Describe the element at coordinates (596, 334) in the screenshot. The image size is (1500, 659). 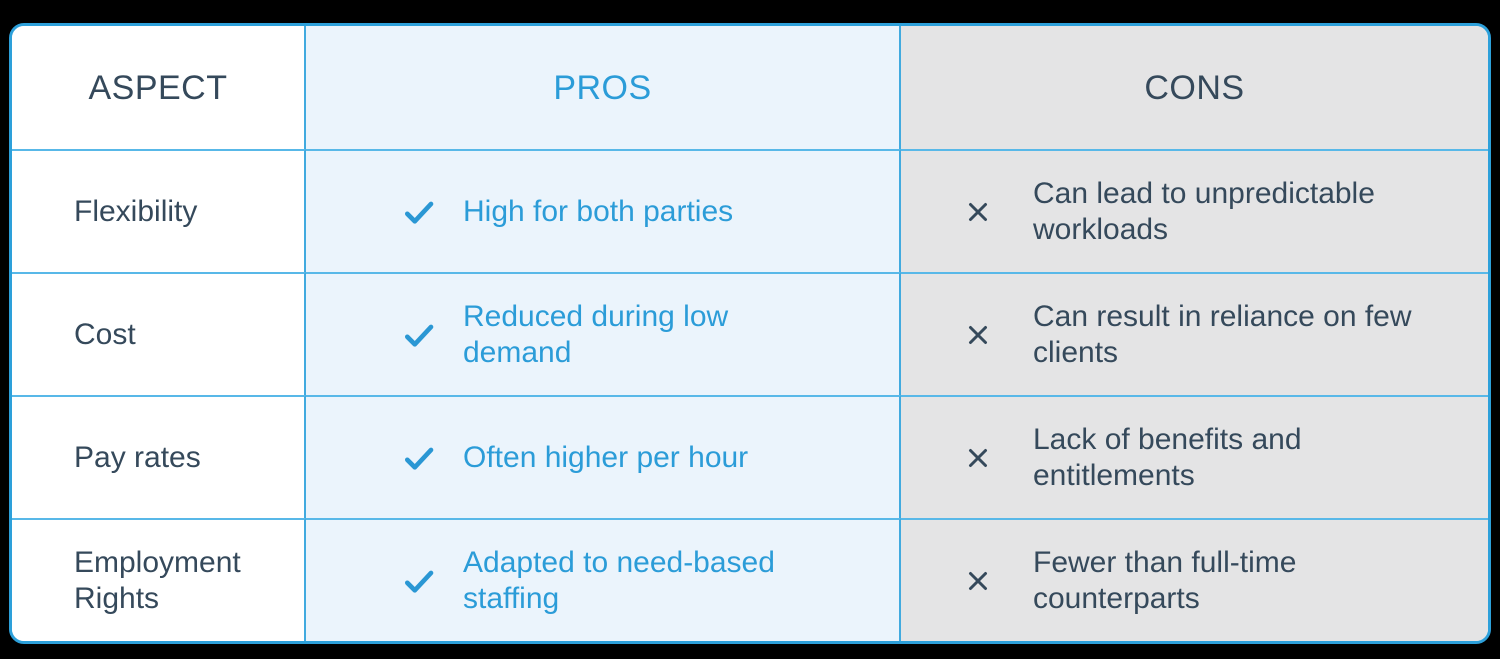
I see `pro-text: Reduced during low demand` at that location.